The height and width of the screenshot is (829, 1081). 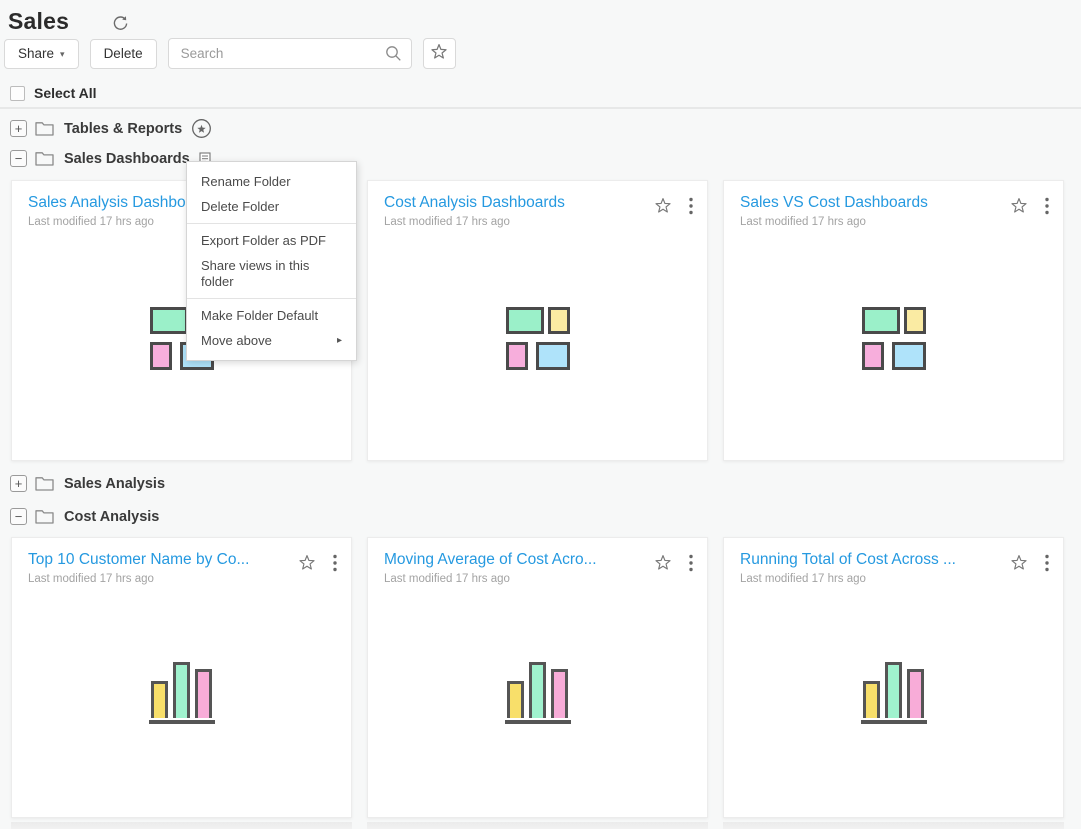 I want to click on chevron-down-icon: ▾, so click(x=62, y=53).